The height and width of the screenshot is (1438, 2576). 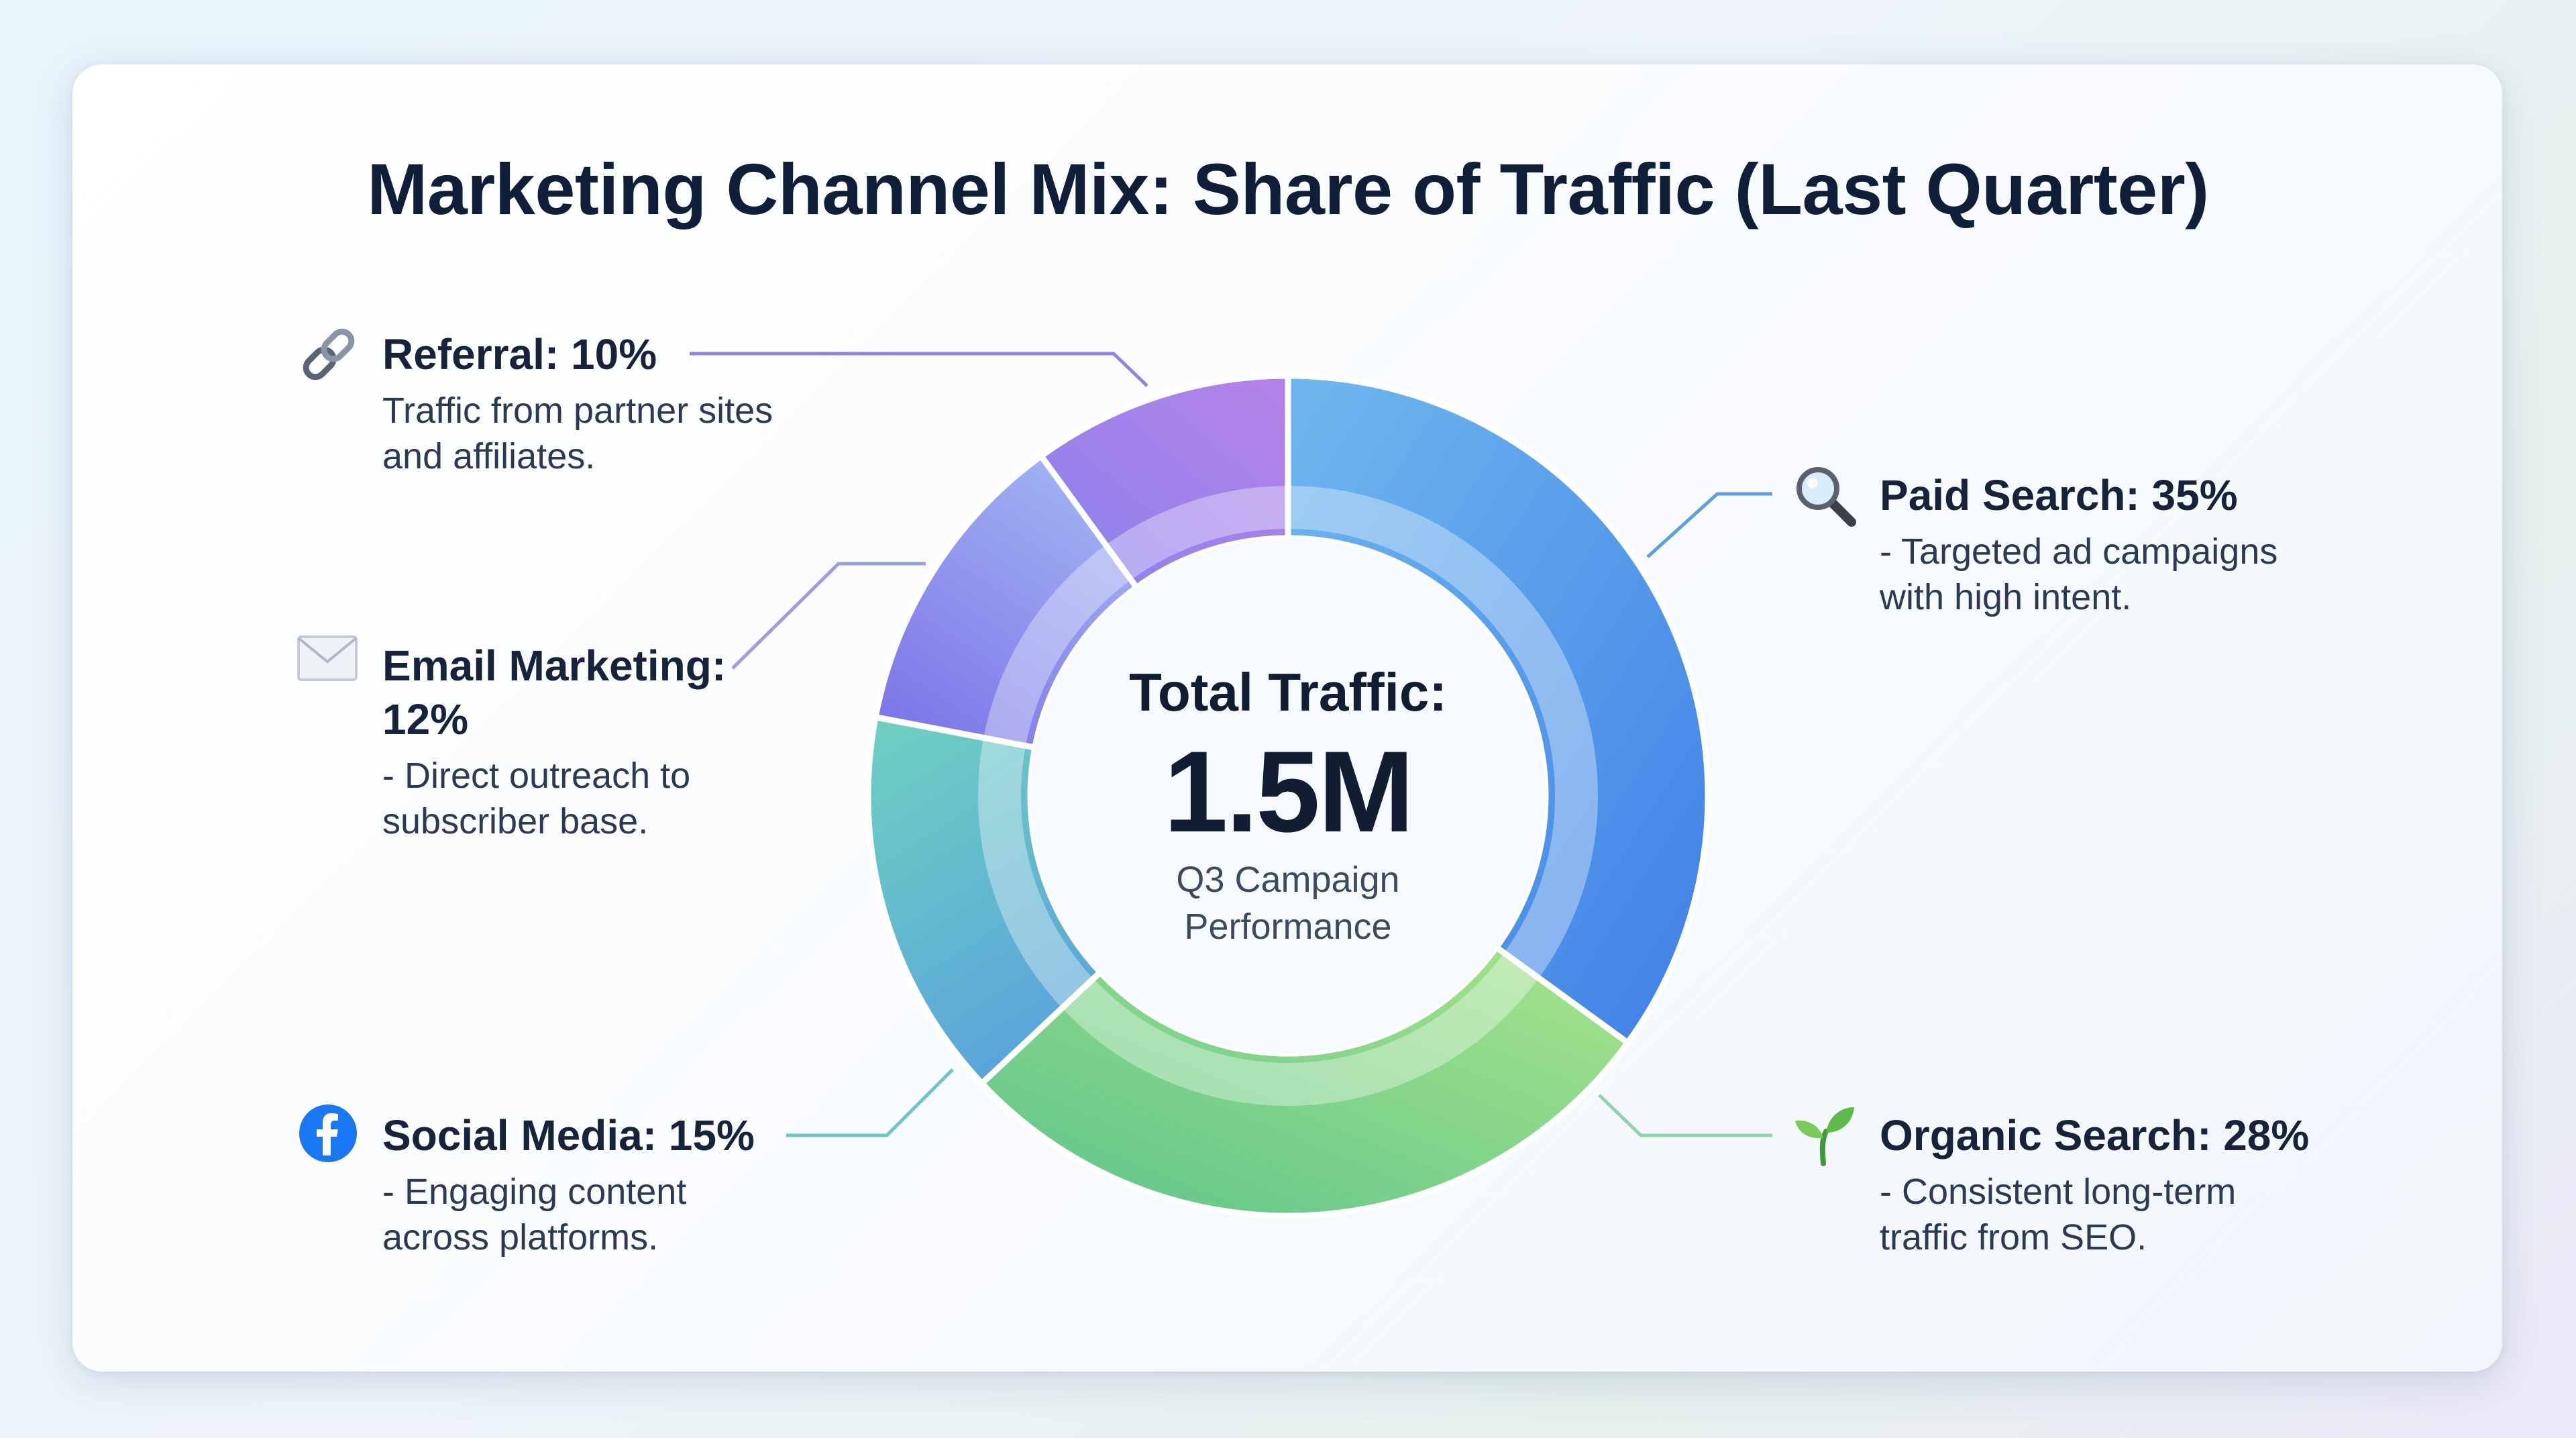 What do you see at coordinates (1288, 692) in the screenshot?
I see `center-title: Total Traffic:` at bounding box center [1288, 692].